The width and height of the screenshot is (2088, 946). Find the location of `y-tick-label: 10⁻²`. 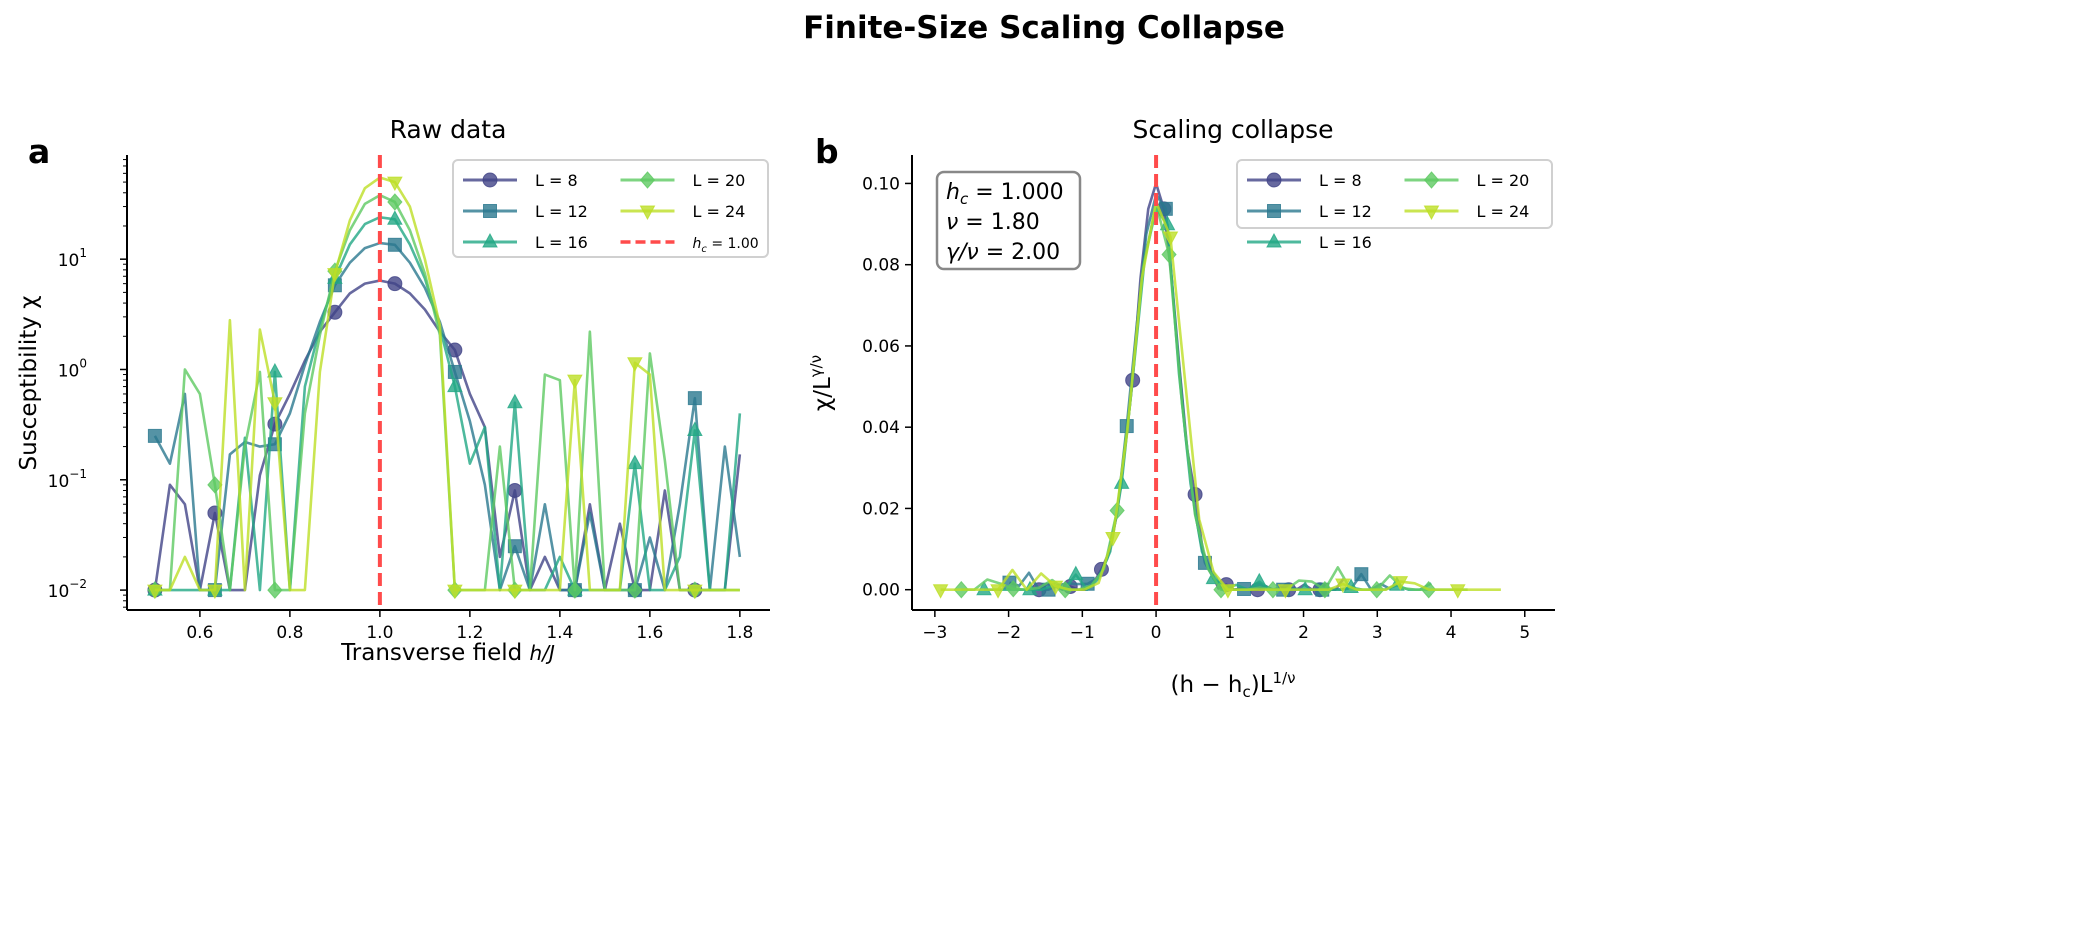

y-tick-label: 10⁻² is located at coordinates (67, 589).